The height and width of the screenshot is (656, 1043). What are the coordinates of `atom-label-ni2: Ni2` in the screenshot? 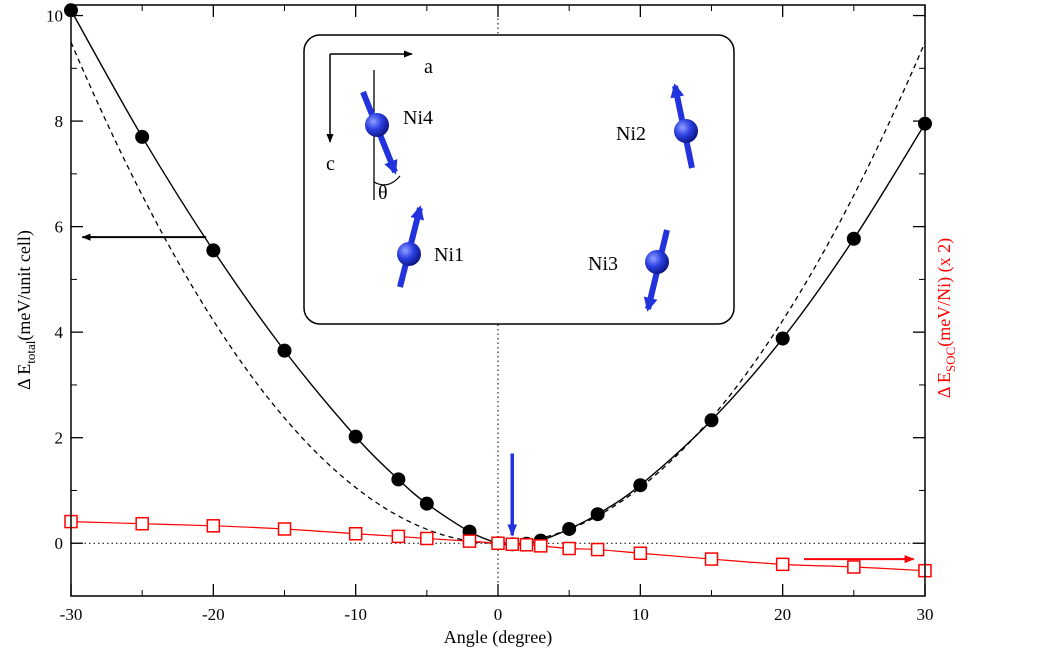 It's located at (631, 134).